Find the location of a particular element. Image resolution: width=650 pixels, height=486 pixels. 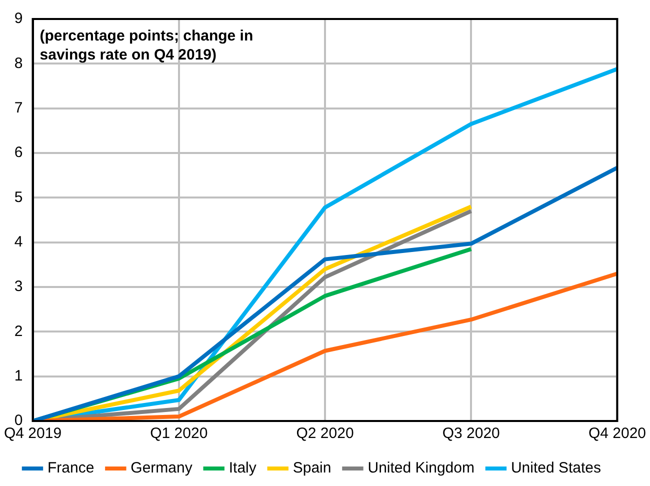

x-tick-label: Q1 2020 is located at coordinates (179, 433).